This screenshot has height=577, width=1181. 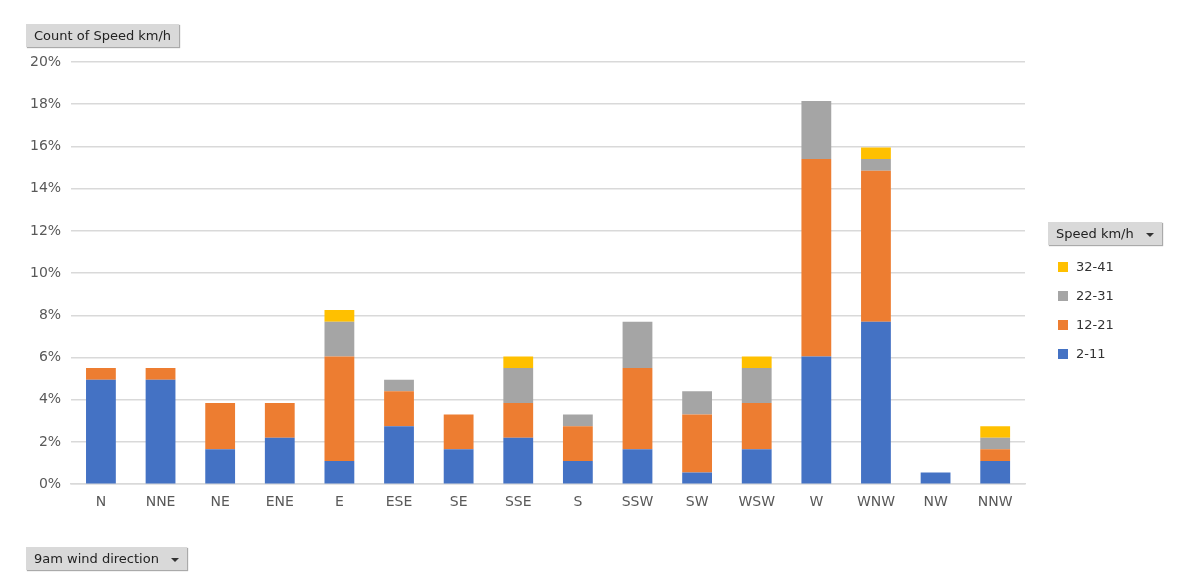 What do you see at coordinates (103, 35) in the screenshot?
I see `chart-title: Count of Speed km/h` at bounding box center [103, 35].